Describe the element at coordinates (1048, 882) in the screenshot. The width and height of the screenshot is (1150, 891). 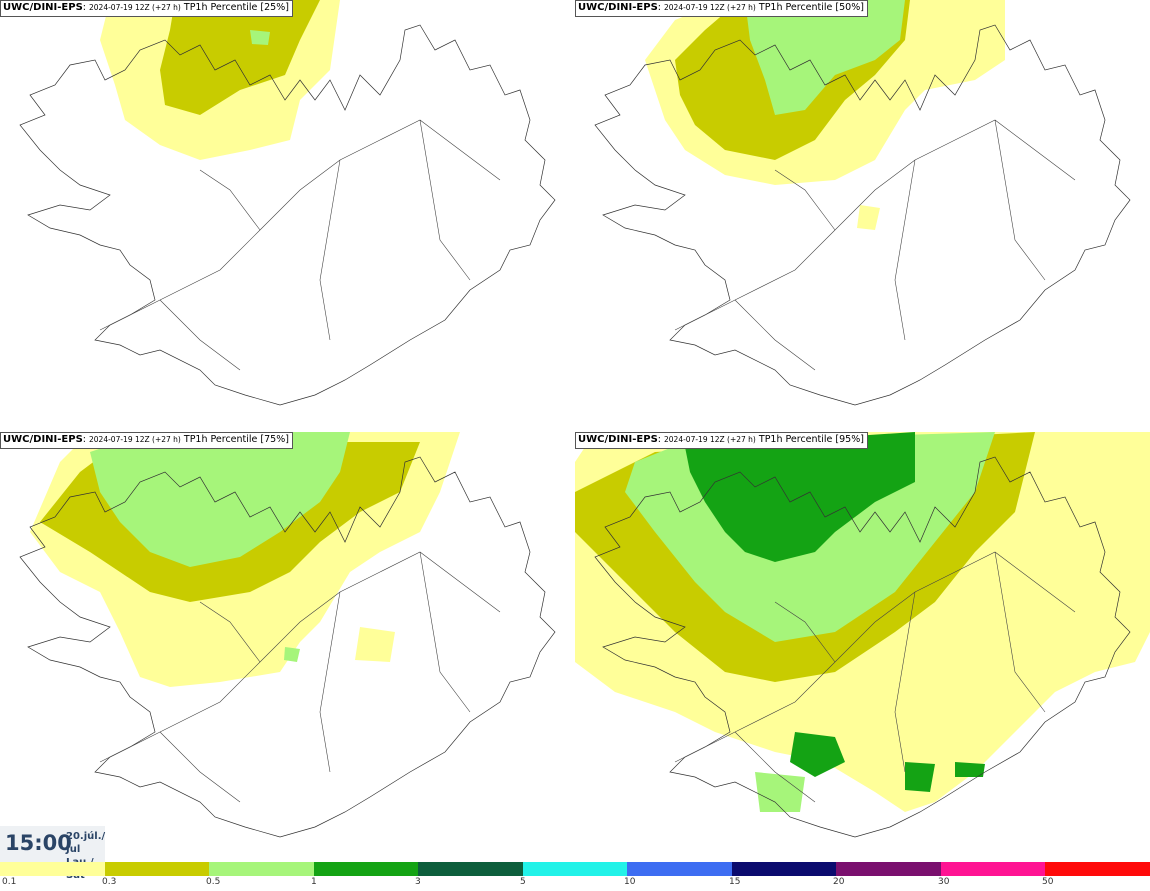
I see `legend-label: 50` at that location.